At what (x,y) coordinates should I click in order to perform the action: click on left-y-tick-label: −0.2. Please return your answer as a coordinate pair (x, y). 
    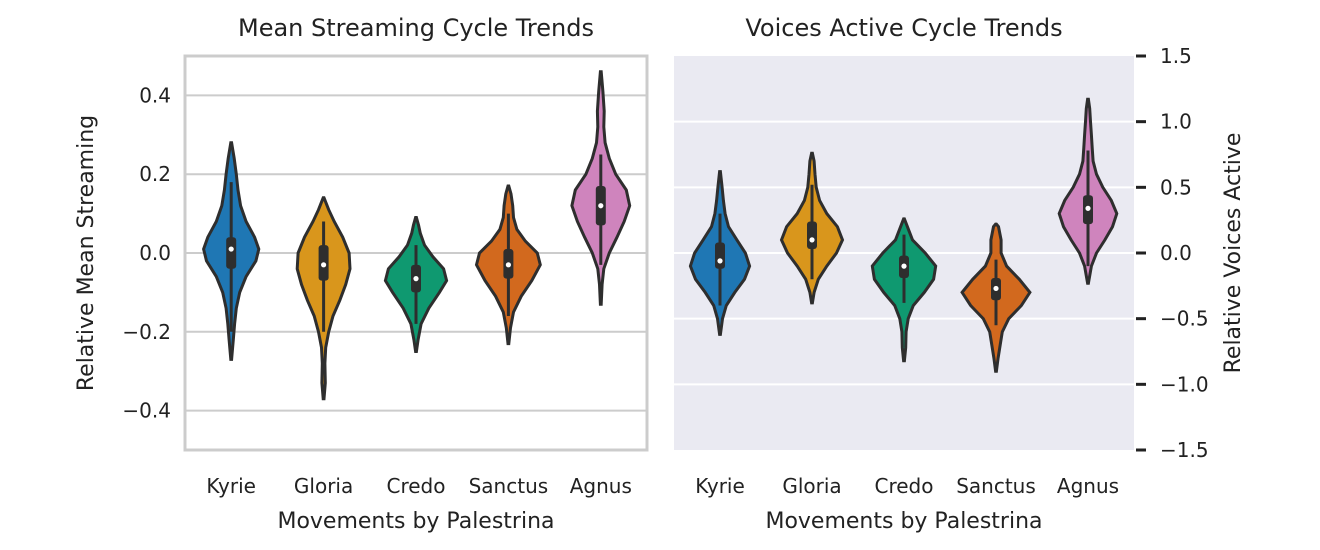
    Looking at the image, I should click on (146, 332).